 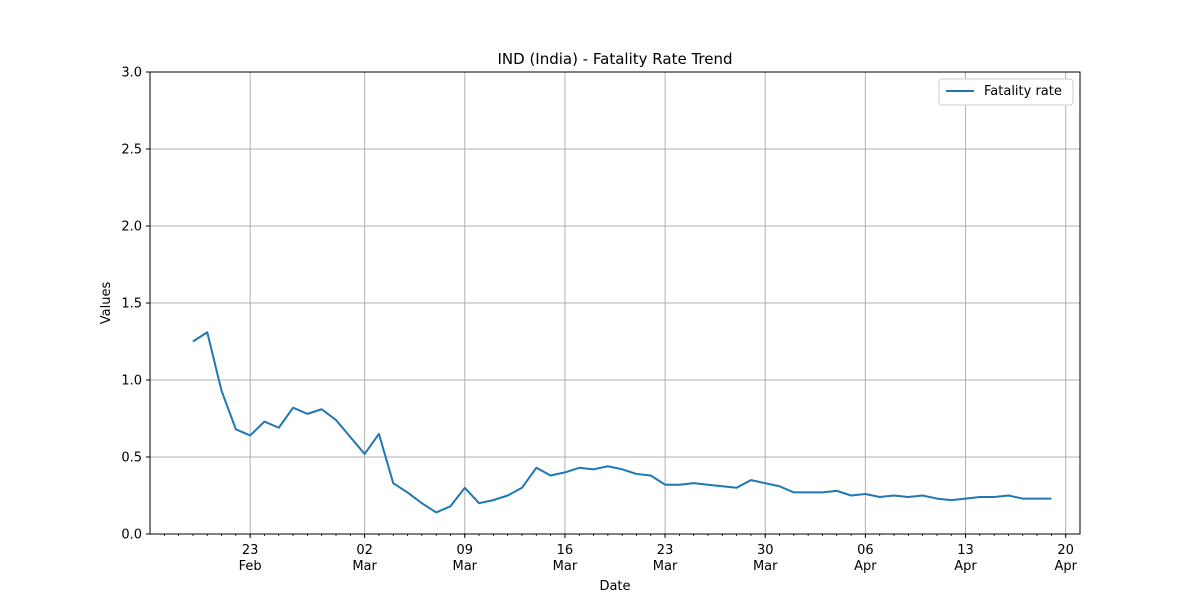 What do you see at coordinates (965, 550) in the screenshot?
I see `x-tick-label-day: 13` at bounding box center [965, 550].